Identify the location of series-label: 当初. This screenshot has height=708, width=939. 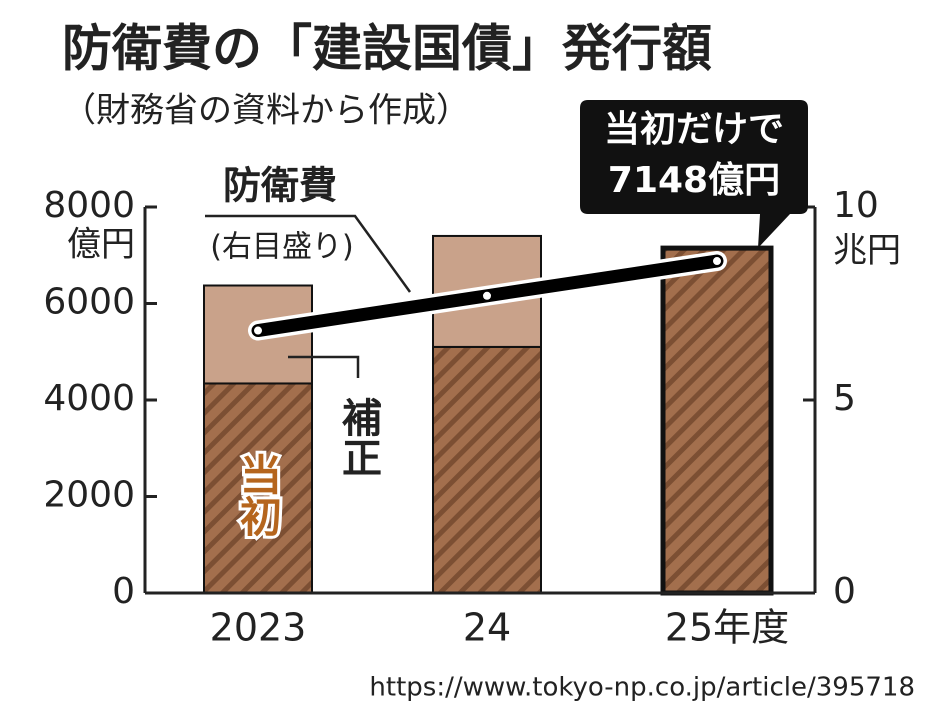
(258, 495).